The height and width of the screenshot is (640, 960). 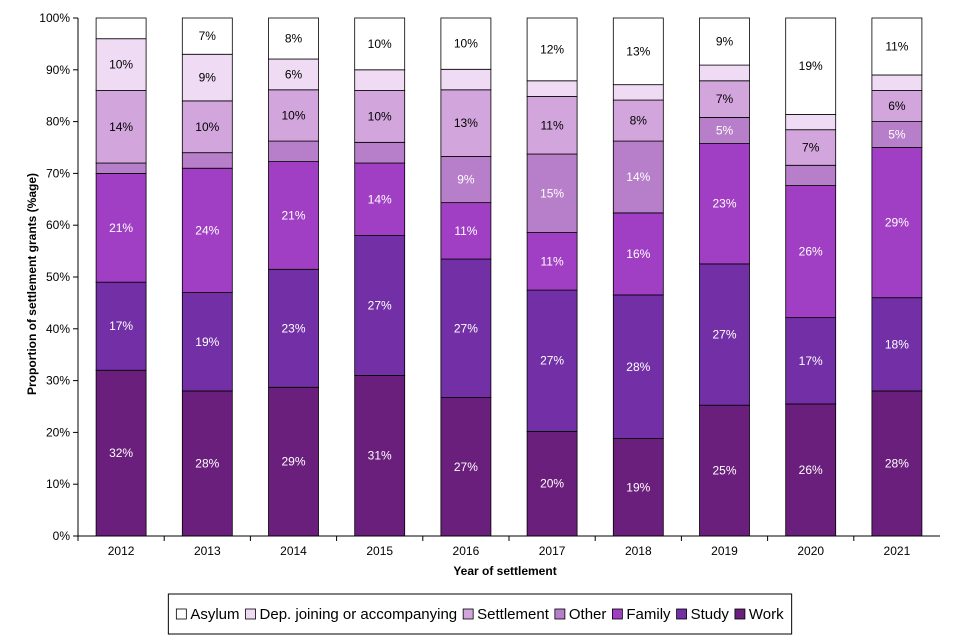 I want to click on data-label: 25%, so click(x=724, y=471).